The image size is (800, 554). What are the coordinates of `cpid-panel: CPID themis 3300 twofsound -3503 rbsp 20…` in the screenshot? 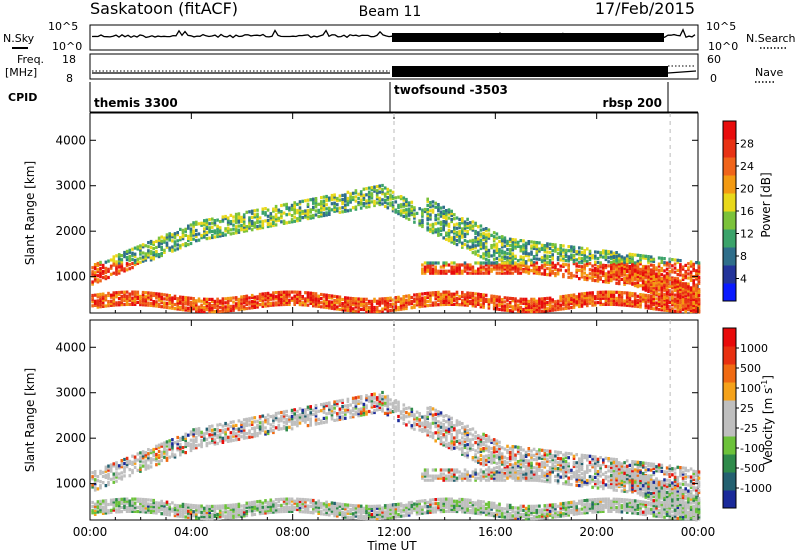 It's located at (353, 97).